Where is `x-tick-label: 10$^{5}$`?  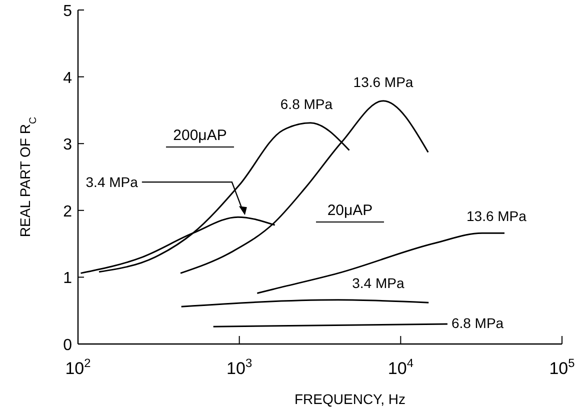 x-tick-label: 10$^{5}$ is located at coordinates (562, 367).